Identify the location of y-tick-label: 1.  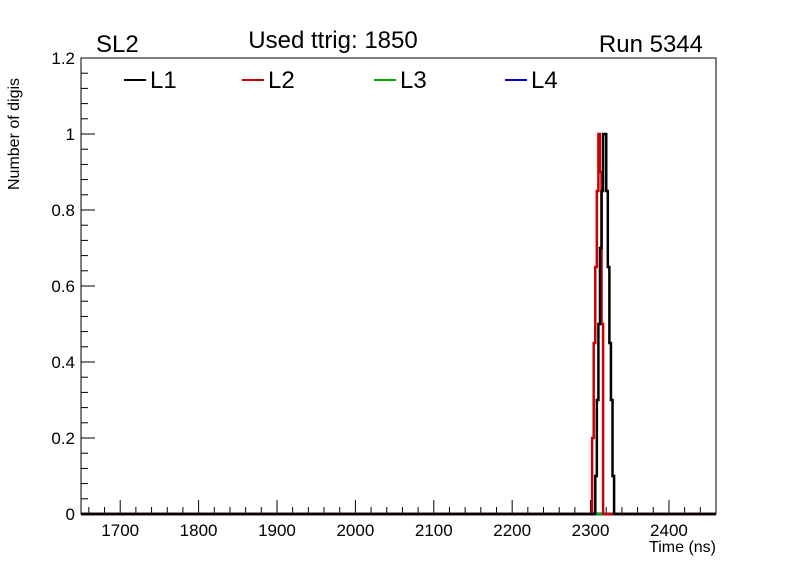
(70, 134).